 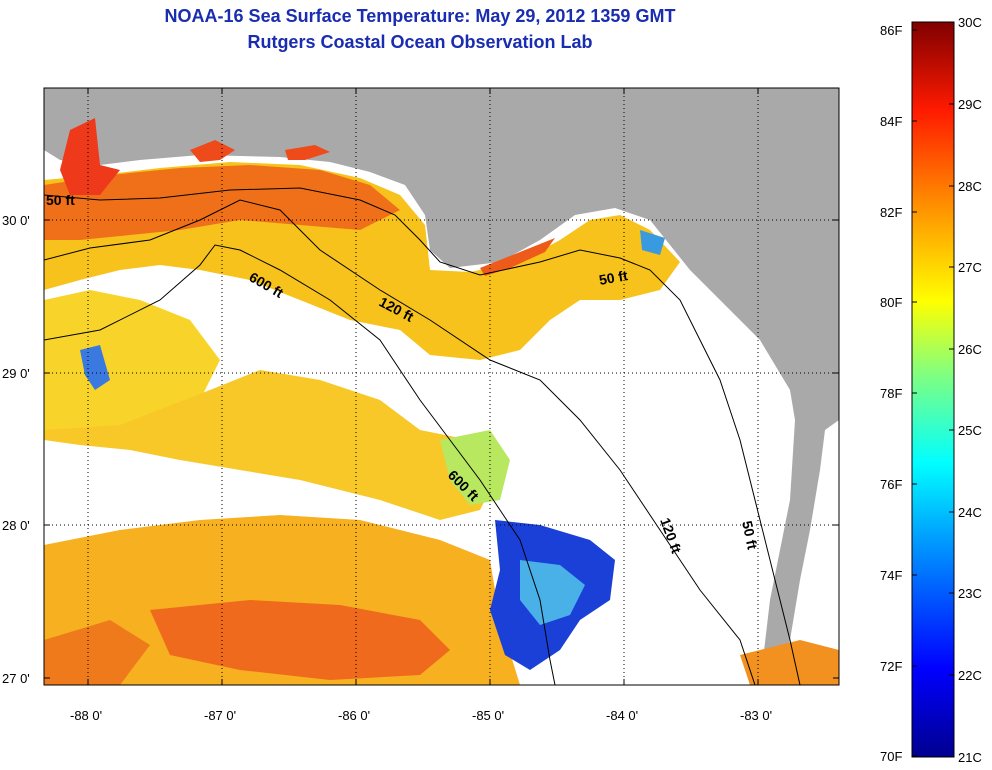 What do you see at coordinates (272, 445) in the screenshot?
I see `sst-shelf-mid` at bounding box center [272, 445].